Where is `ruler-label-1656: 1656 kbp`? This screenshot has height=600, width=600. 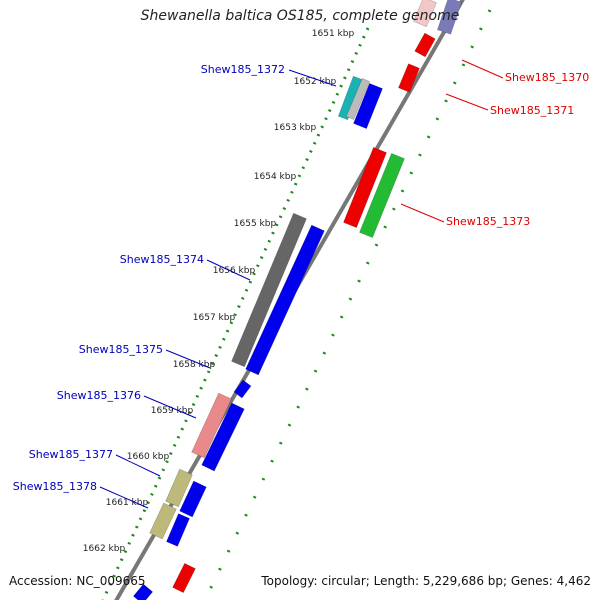 ruler-label-1656: 1656 kbp is located at coordinates (234, 271).